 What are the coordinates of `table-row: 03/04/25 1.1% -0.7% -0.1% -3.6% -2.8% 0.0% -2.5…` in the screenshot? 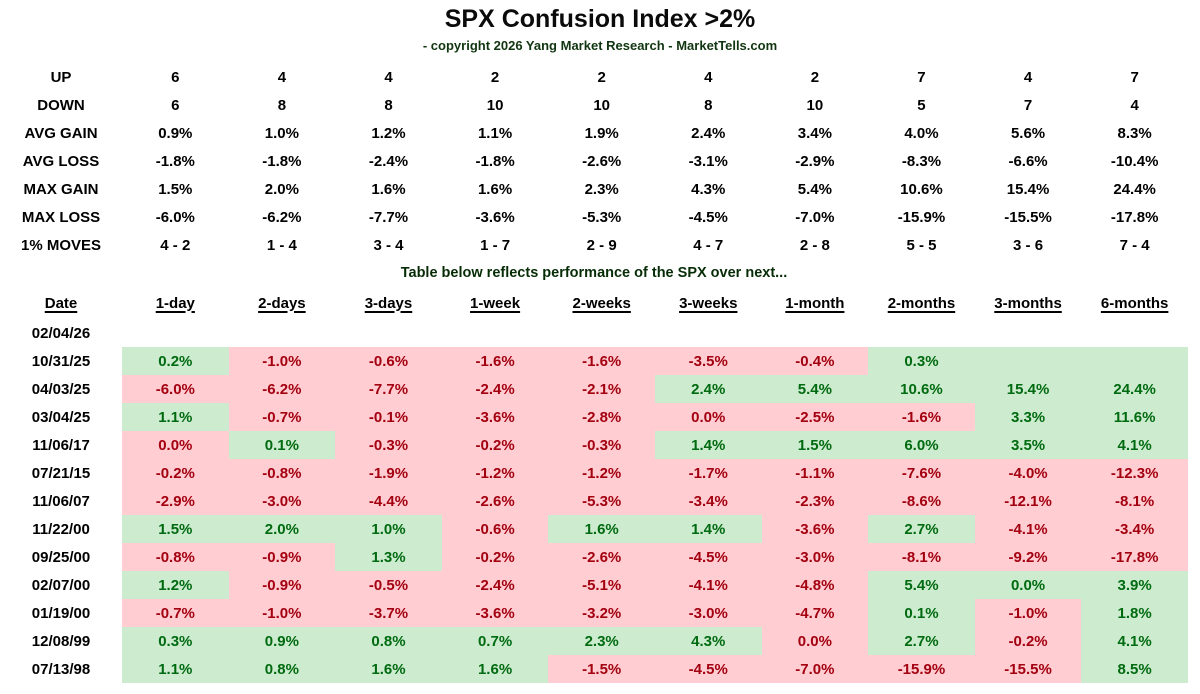 It's located at (594, 417).